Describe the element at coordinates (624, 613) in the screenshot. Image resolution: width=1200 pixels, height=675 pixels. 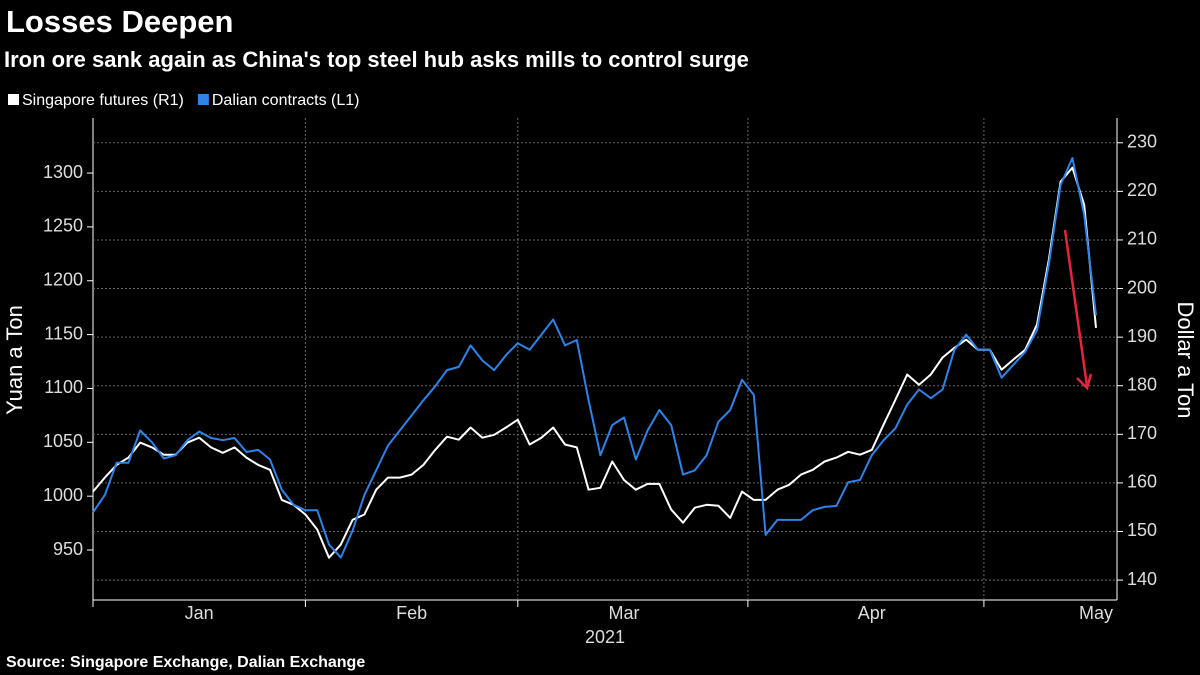
I see `x-tick-label: Mar` at that location.